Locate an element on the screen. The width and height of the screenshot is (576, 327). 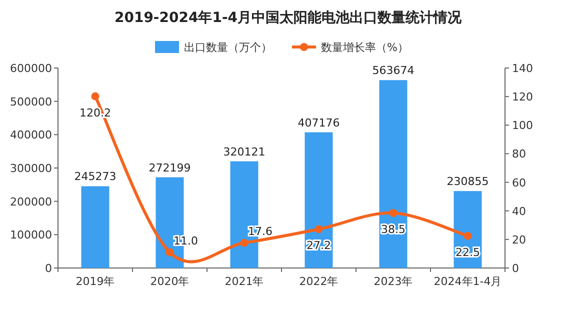
legend-label: 出口数量（万个） is located at coordinates (228, 47).